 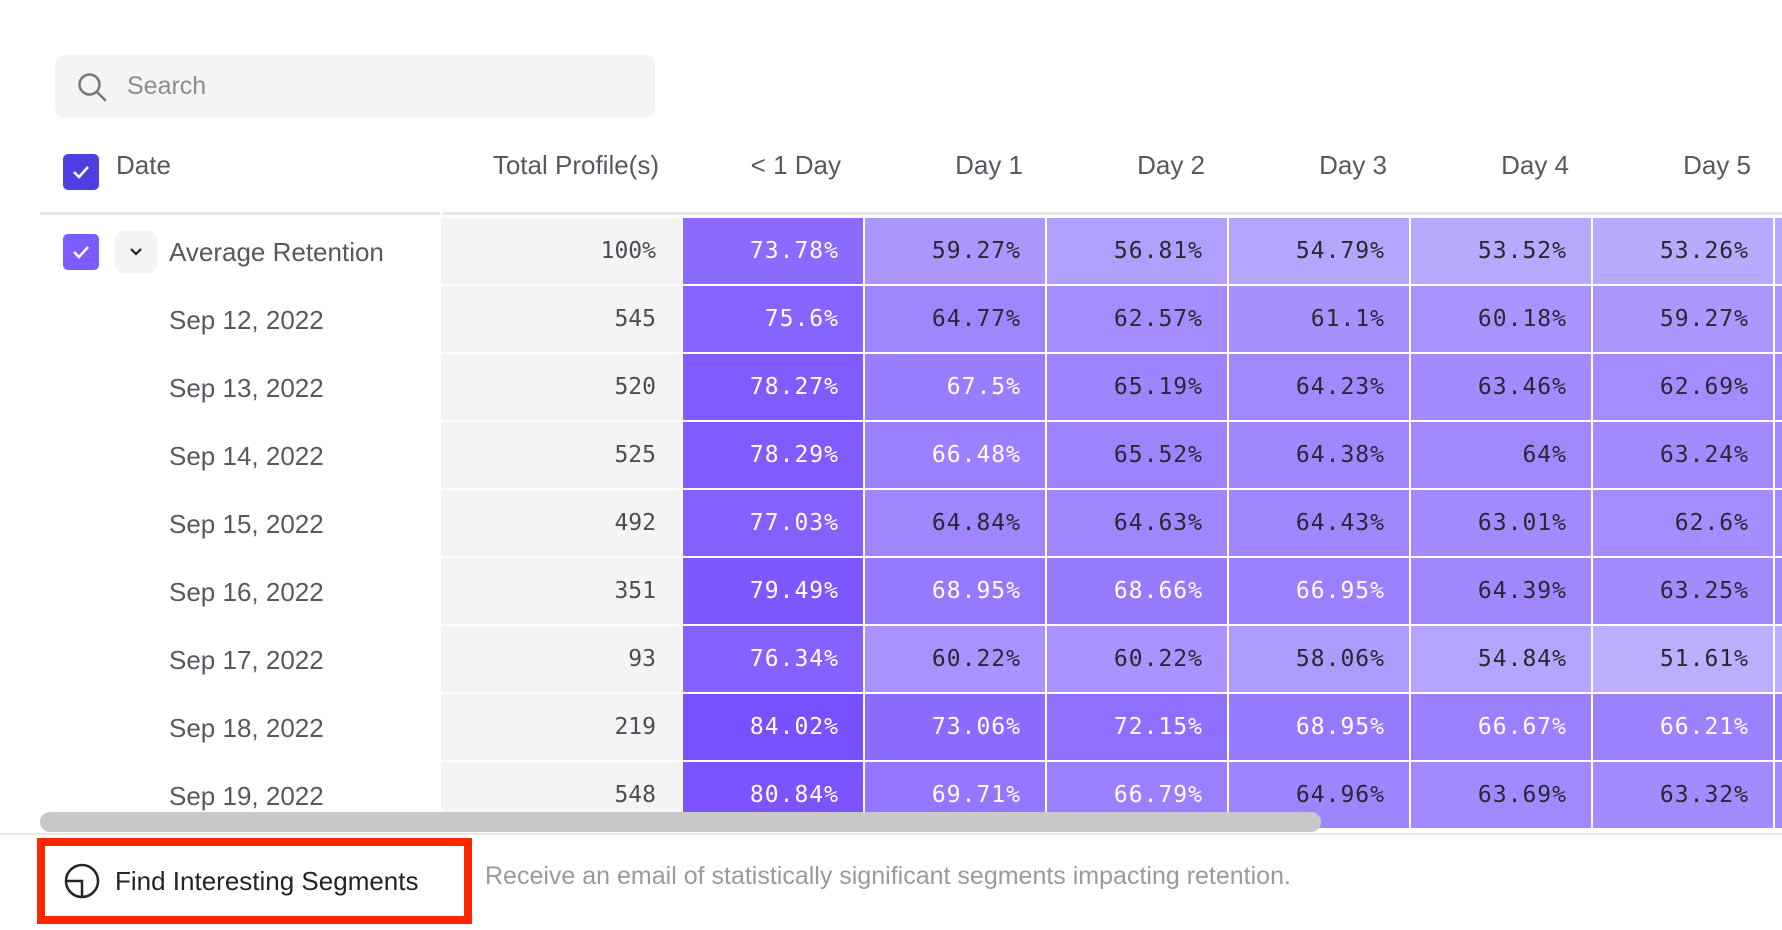 I want to click on retention-cell: 63.01%, so click(x=1501, y=523).